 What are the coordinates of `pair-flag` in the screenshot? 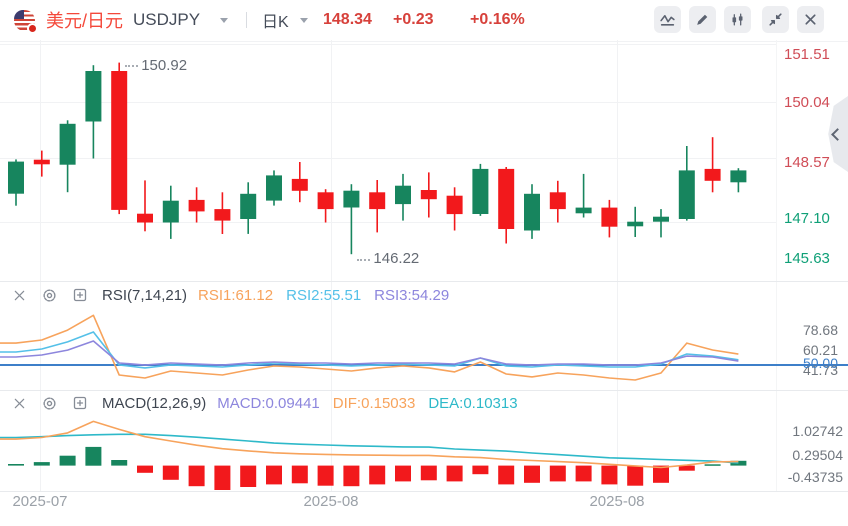 It's located at (26, 20).